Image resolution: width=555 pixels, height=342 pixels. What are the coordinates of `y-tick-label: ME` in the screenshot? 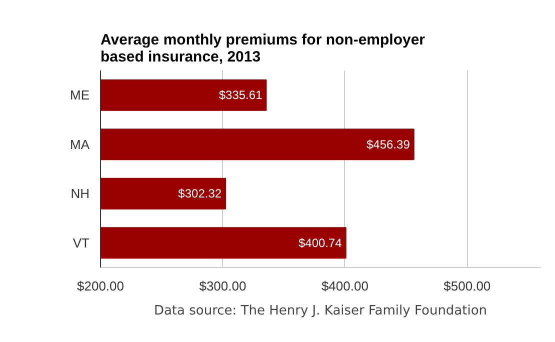 It's located at (80, 95).